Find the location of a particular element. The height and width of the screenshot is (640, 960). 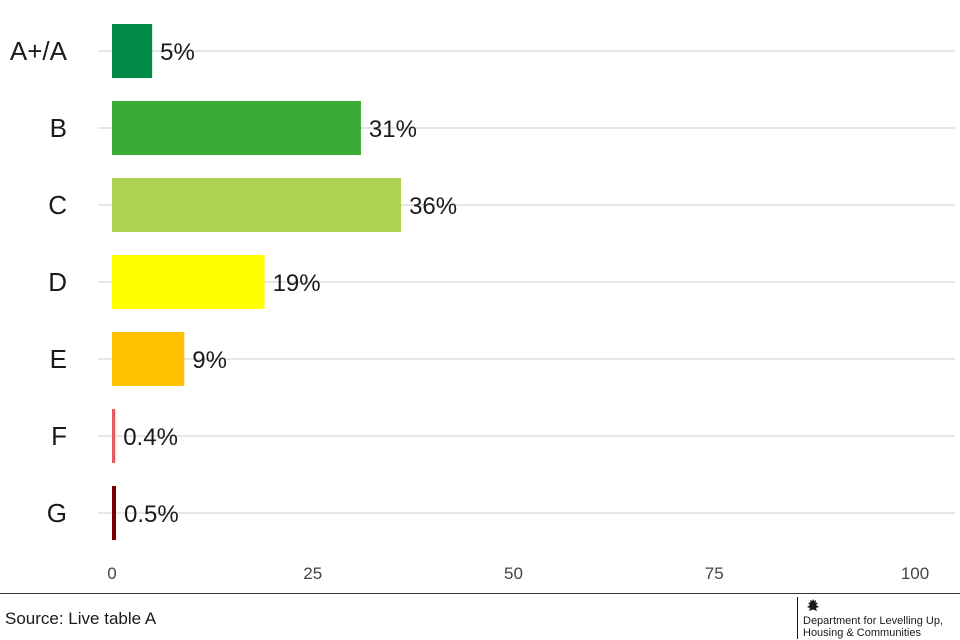

value-label-0: 5% is located at coordinates (177, 52).